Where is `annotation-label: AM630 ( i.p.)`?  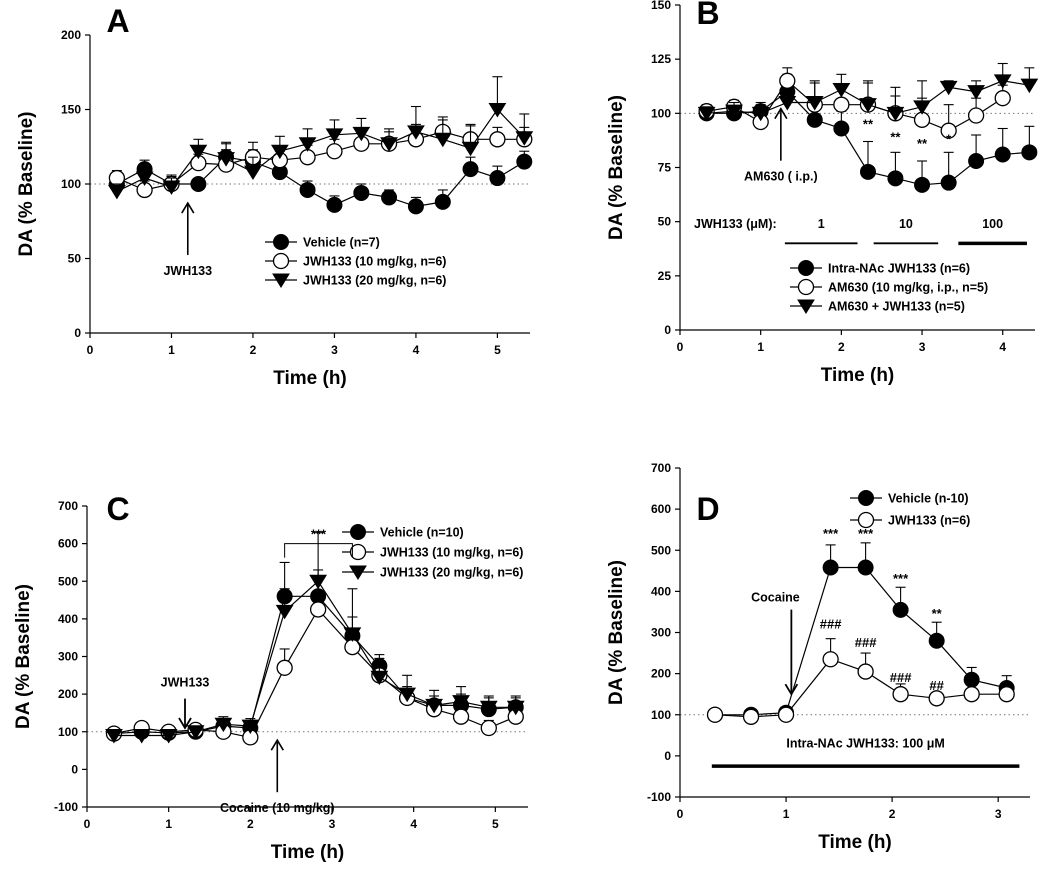
annotation-label: AM630 ( i.p.) is located at coordinates (781, 177).